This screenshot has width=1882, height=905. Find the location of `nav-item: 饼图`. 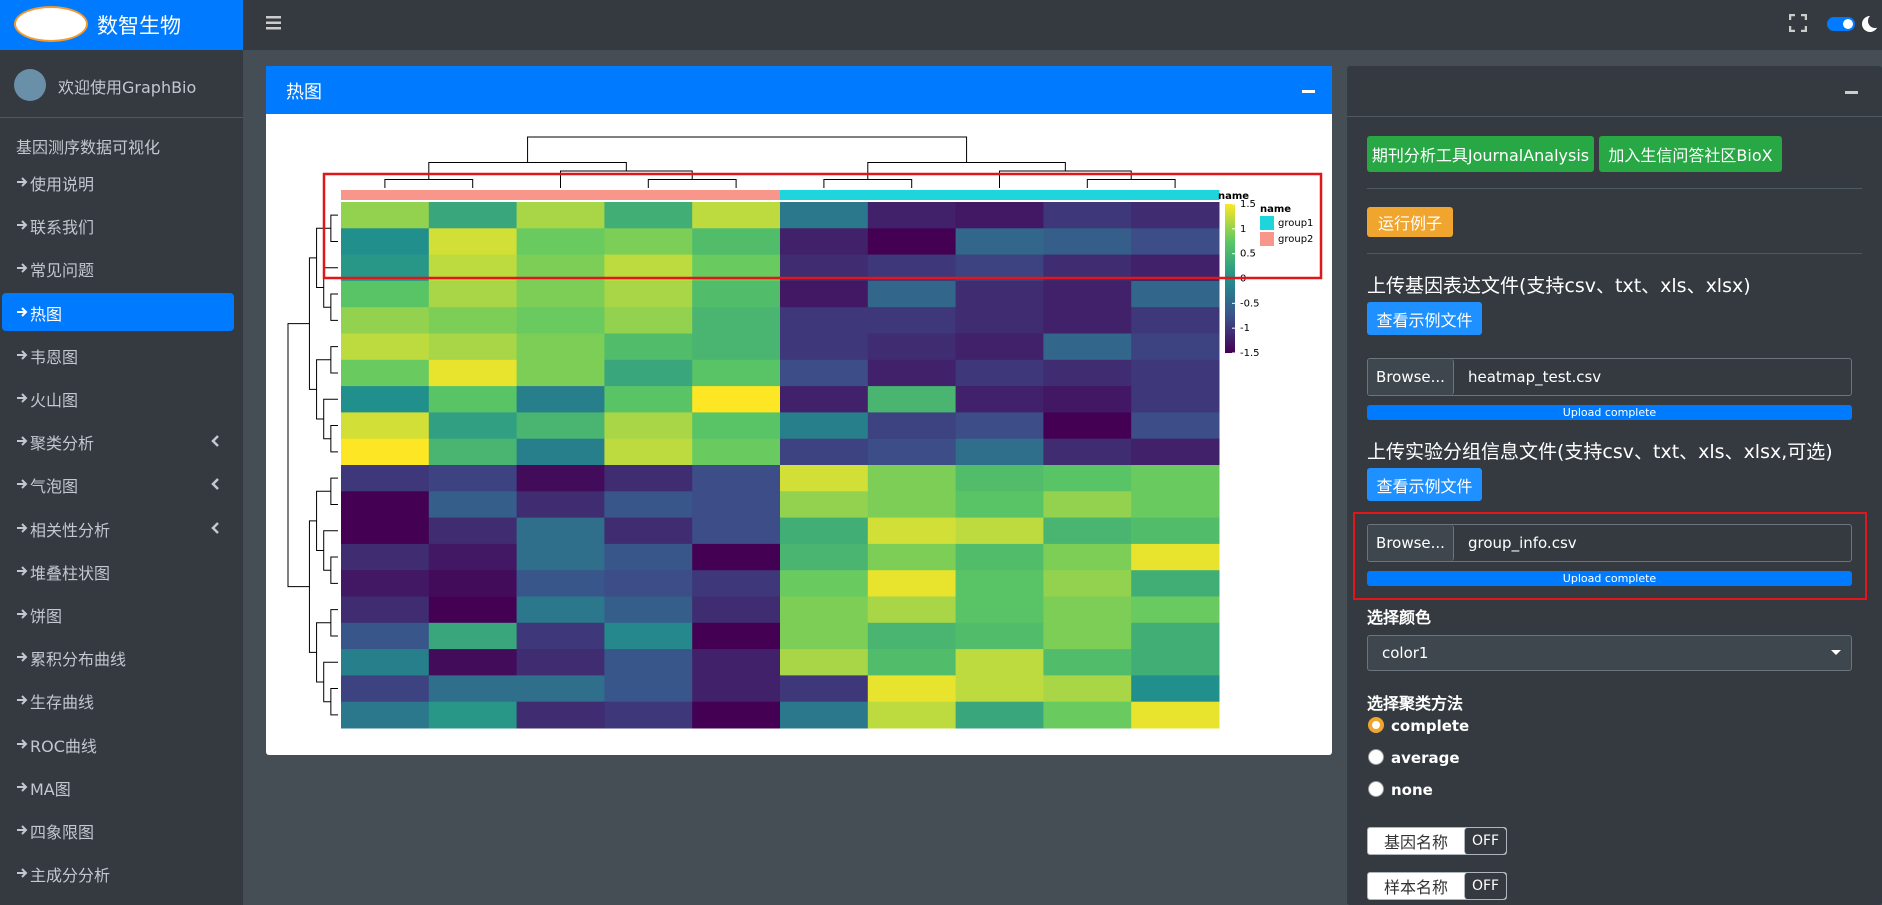

nav-item: 饼图 is located at coordinates (118, 614).